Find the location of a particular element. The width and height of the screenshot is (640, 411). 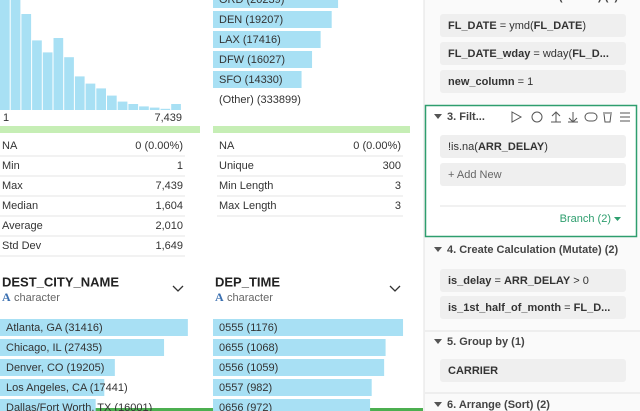

step-title: 6. Arrange (Sort) (2) is located at coordinates (498, 405).